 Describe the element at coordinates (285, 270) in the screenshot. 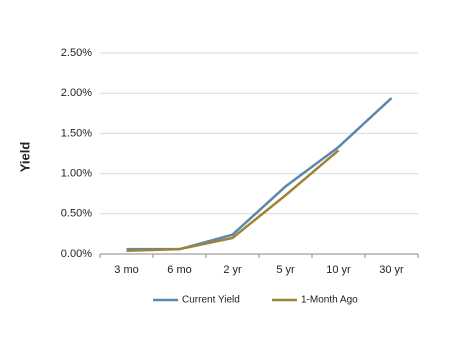

I see `x-tick-label: 5 yr` at that location.